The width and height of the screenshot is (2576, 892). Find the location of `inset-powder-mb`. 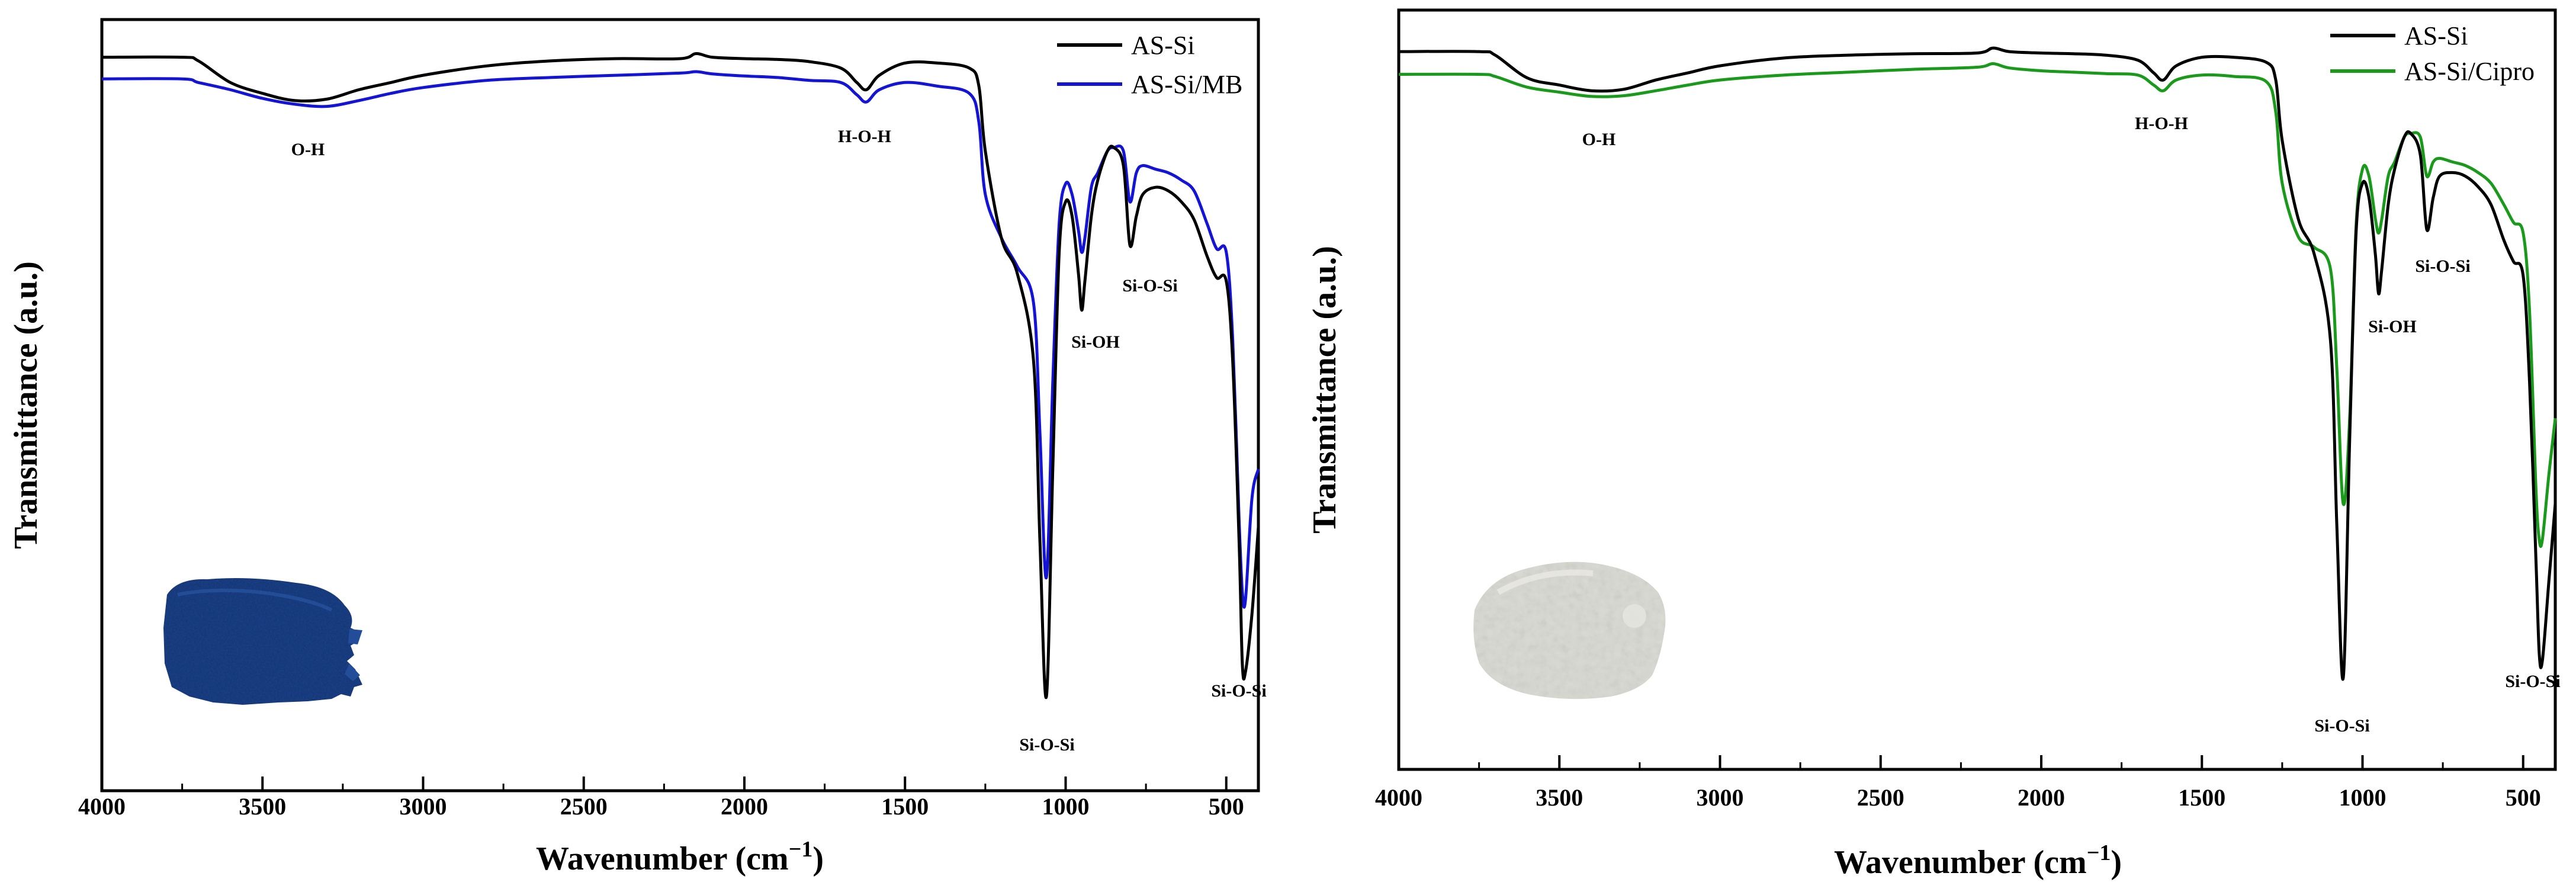

inset-powder-mb is located at coordinates (262, 642).